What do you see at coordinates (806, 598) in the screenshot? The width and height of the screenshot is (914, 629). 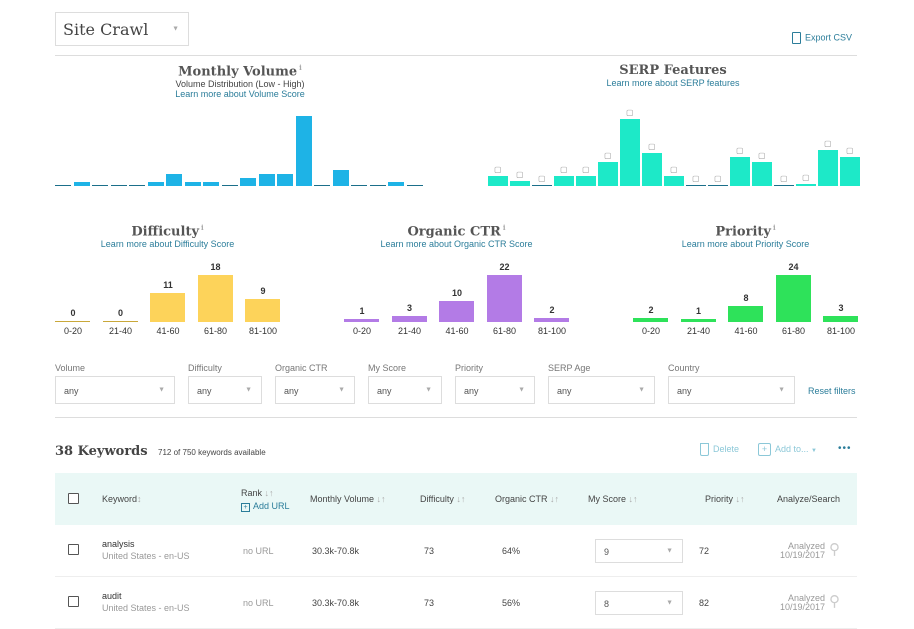 I see `analyzed-label: Analyzed` at bounding box center [806, 598].